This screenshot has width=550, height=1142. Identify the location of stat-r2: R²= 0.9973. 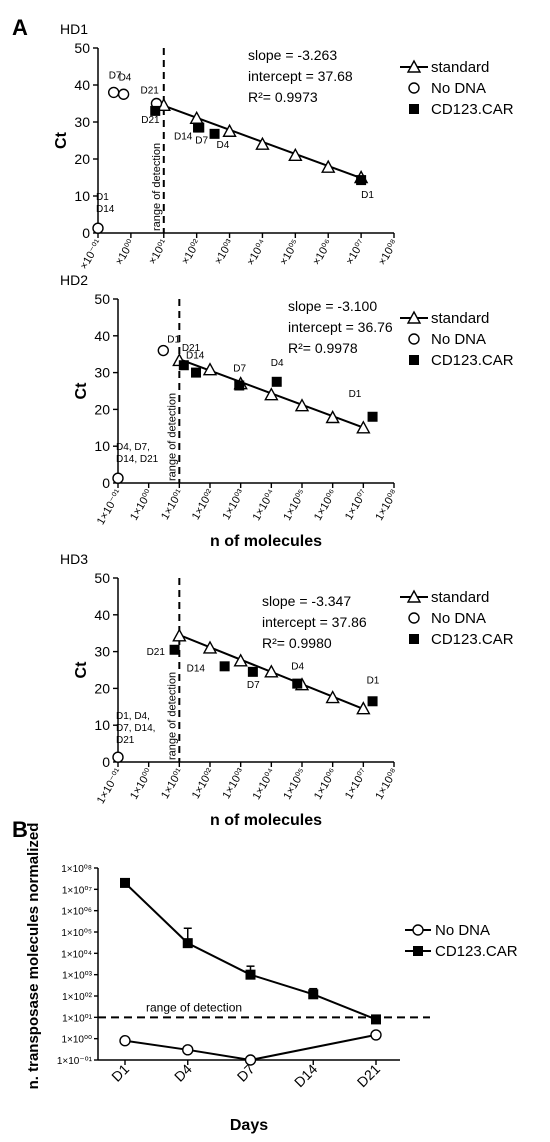
(283, 97).